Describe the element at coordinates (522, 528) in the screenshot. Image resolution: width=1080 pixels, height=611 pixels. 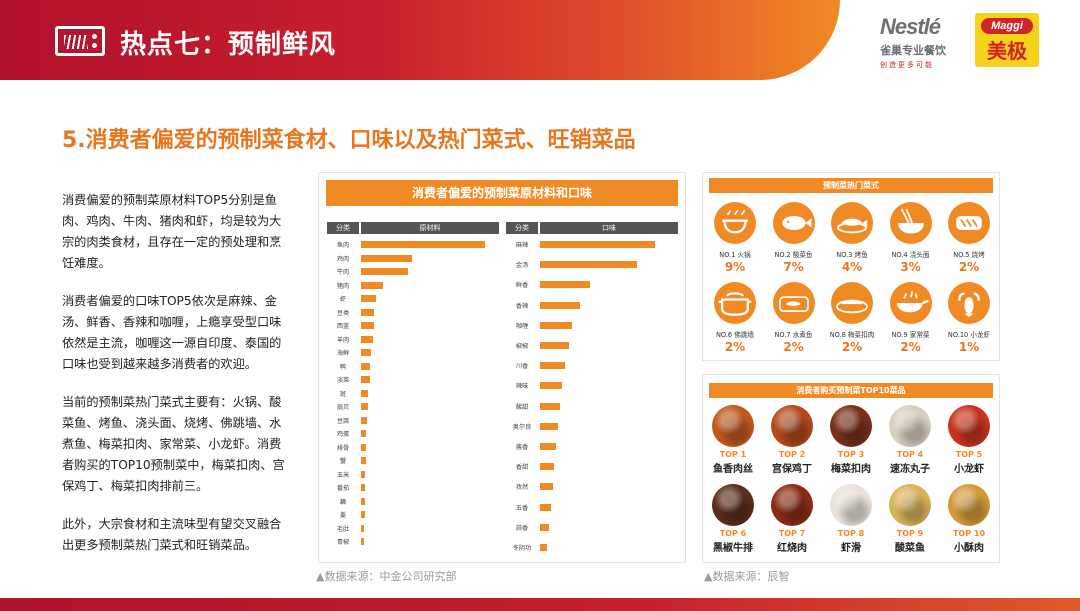
I see `flavor-label: 蒜香` at that location.